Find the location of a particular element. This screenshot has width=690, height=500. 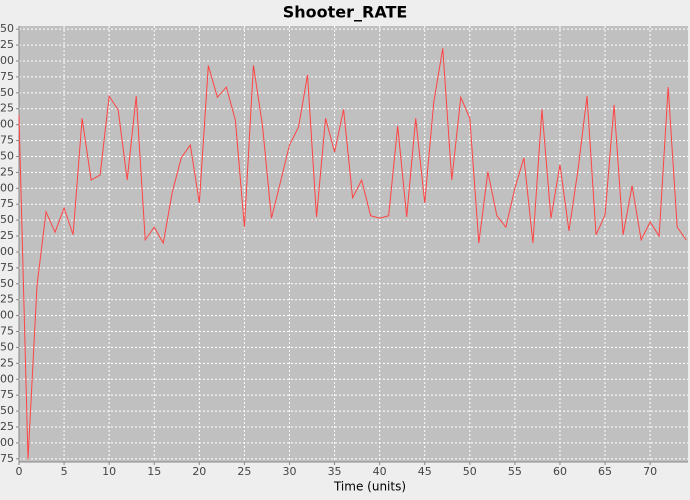

x-tick-label: 25 is located at coordinates (244, 471).